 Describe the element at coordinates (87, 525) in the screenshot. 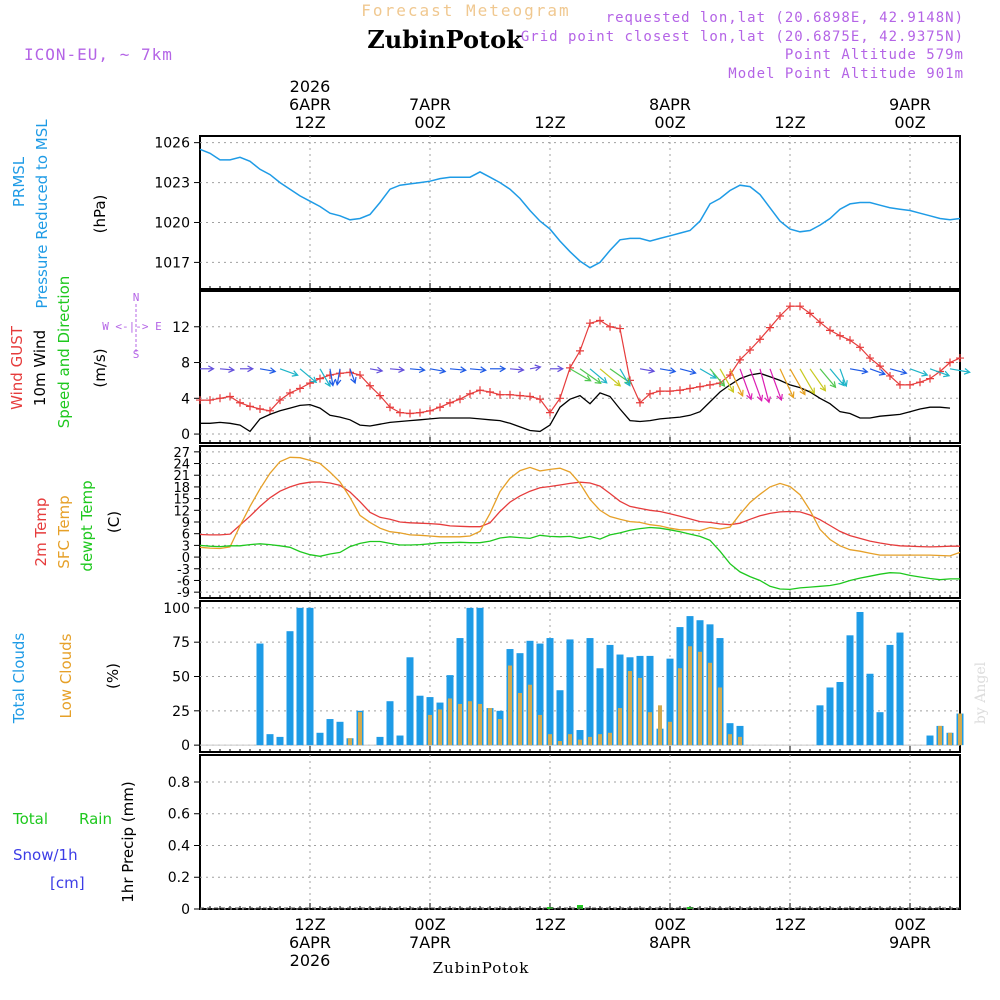

I see `dewpt-label: dewpt Temp` at that location.